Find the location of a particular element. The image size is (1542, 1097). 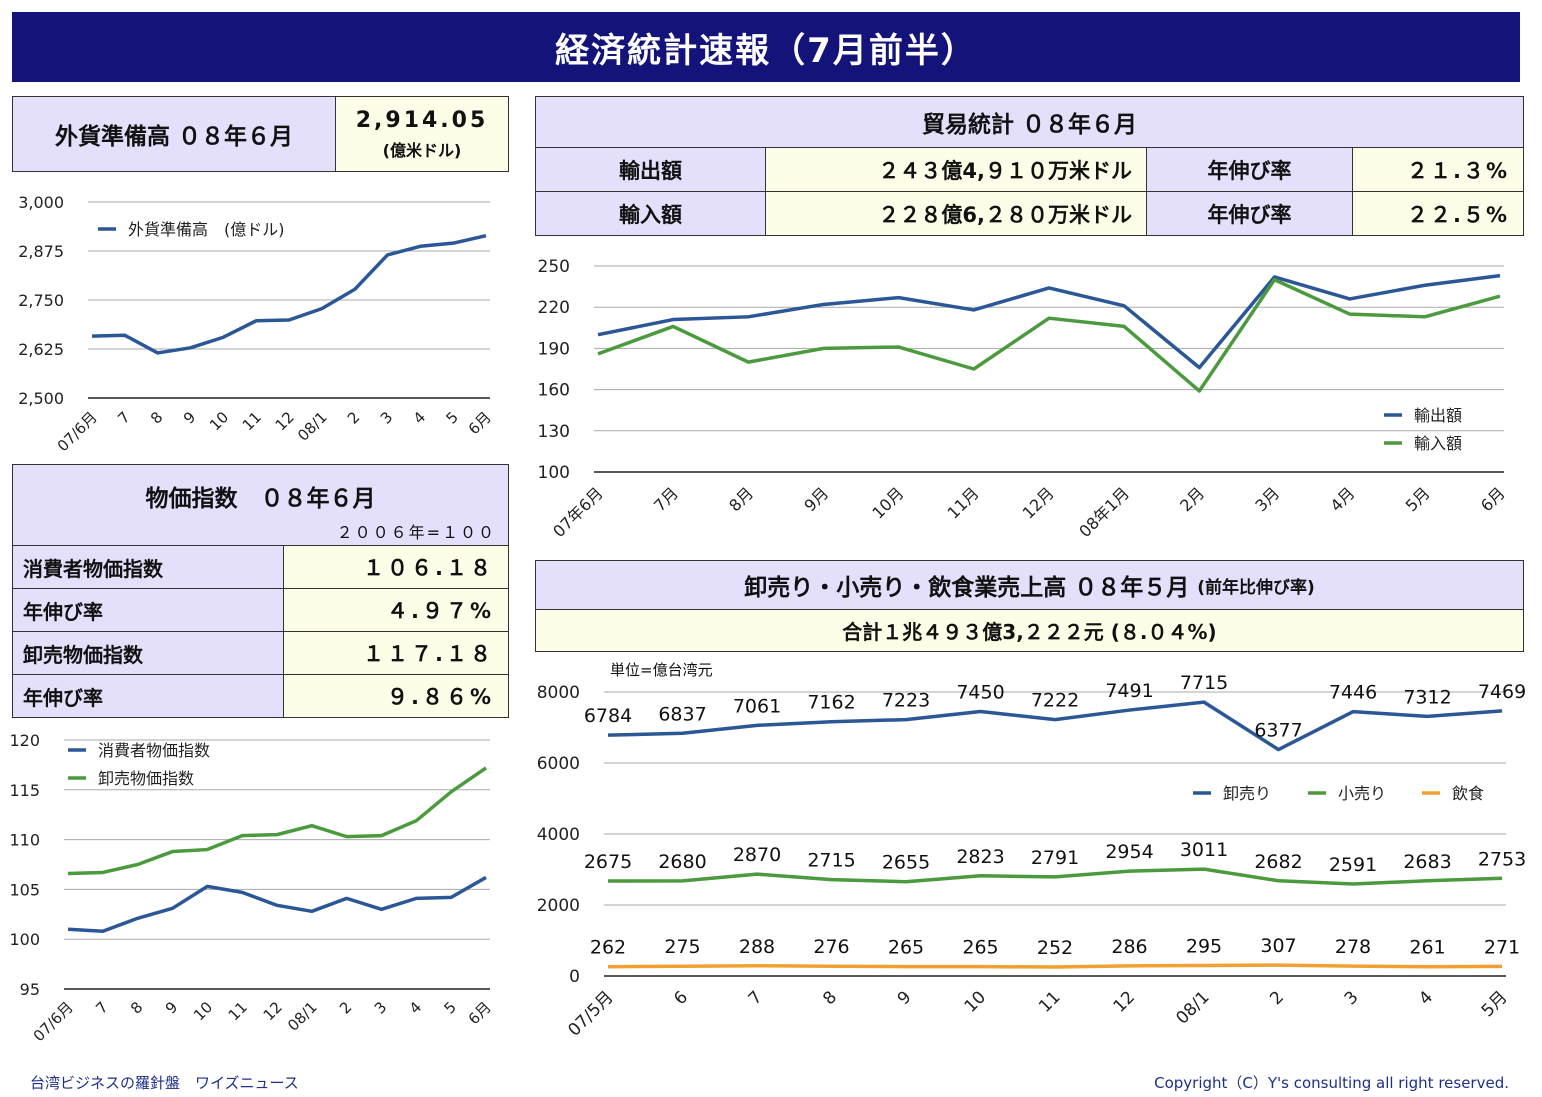

data-label: 7162 is located at coordinates (831, 703).